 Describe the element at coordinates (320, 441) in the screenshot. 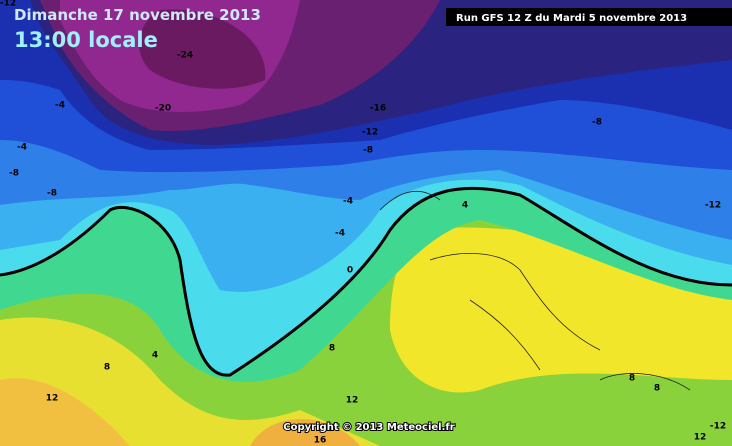

I see `contour-label: 16` at that location.